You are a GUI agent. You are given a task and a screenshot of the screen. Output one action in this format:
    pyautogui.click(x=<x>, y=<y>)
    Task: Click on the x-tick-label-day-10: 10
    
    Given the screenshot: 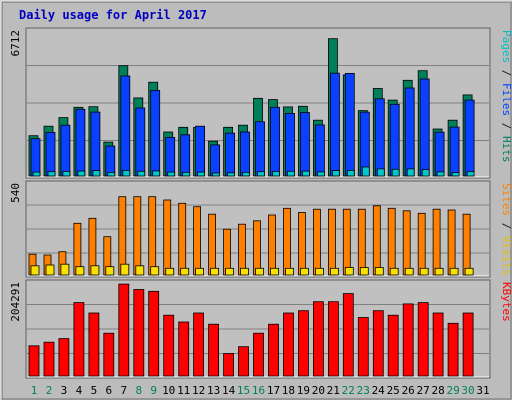 What is the action you would take?
    pyautogui.click(x=168, y=390)
    